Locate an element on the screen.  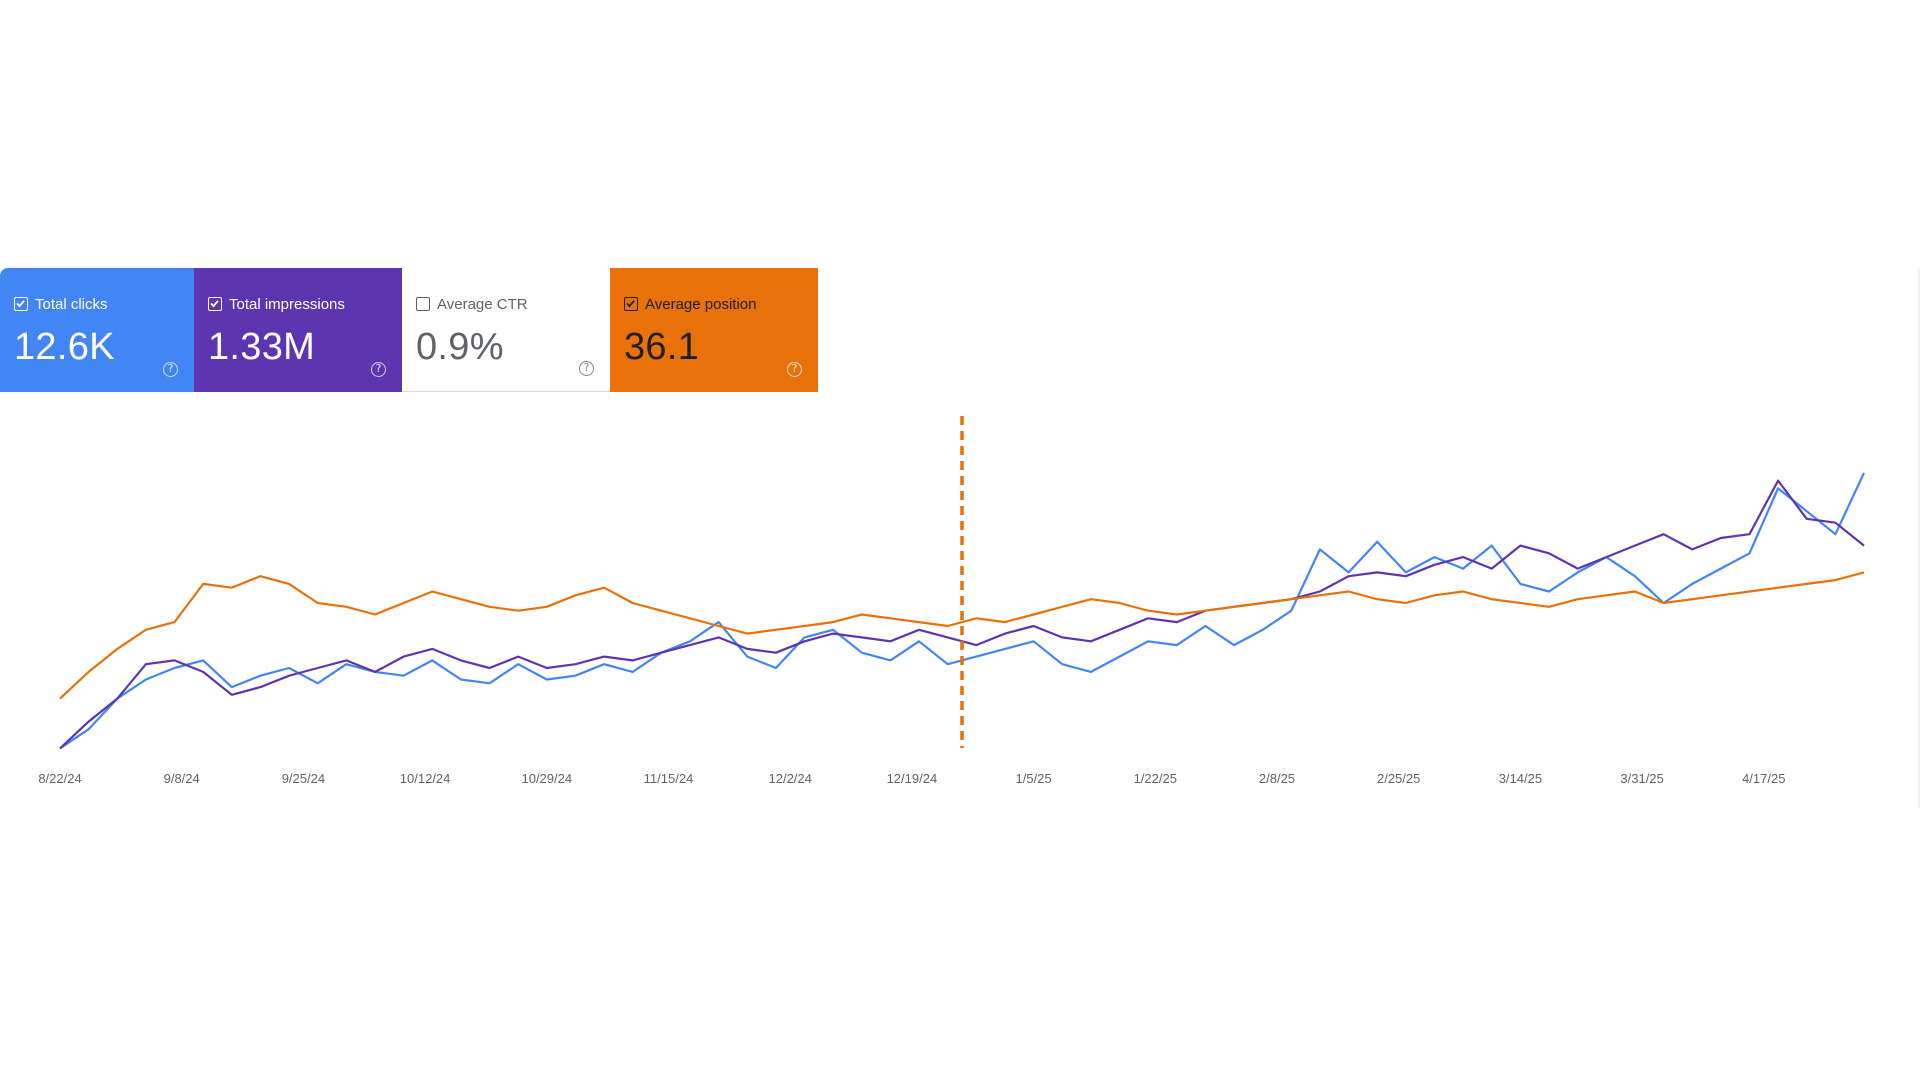
x-tick-label: 9/25/24 is located at coordinates (303, 778).